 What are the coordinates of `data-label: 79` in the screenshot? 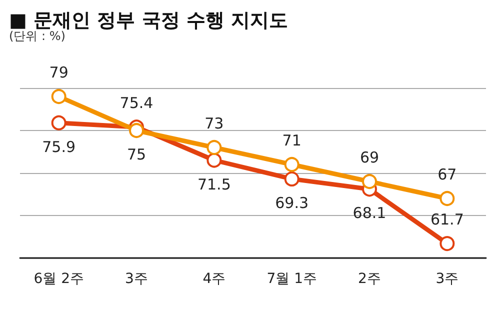 It's located at (58, 73).